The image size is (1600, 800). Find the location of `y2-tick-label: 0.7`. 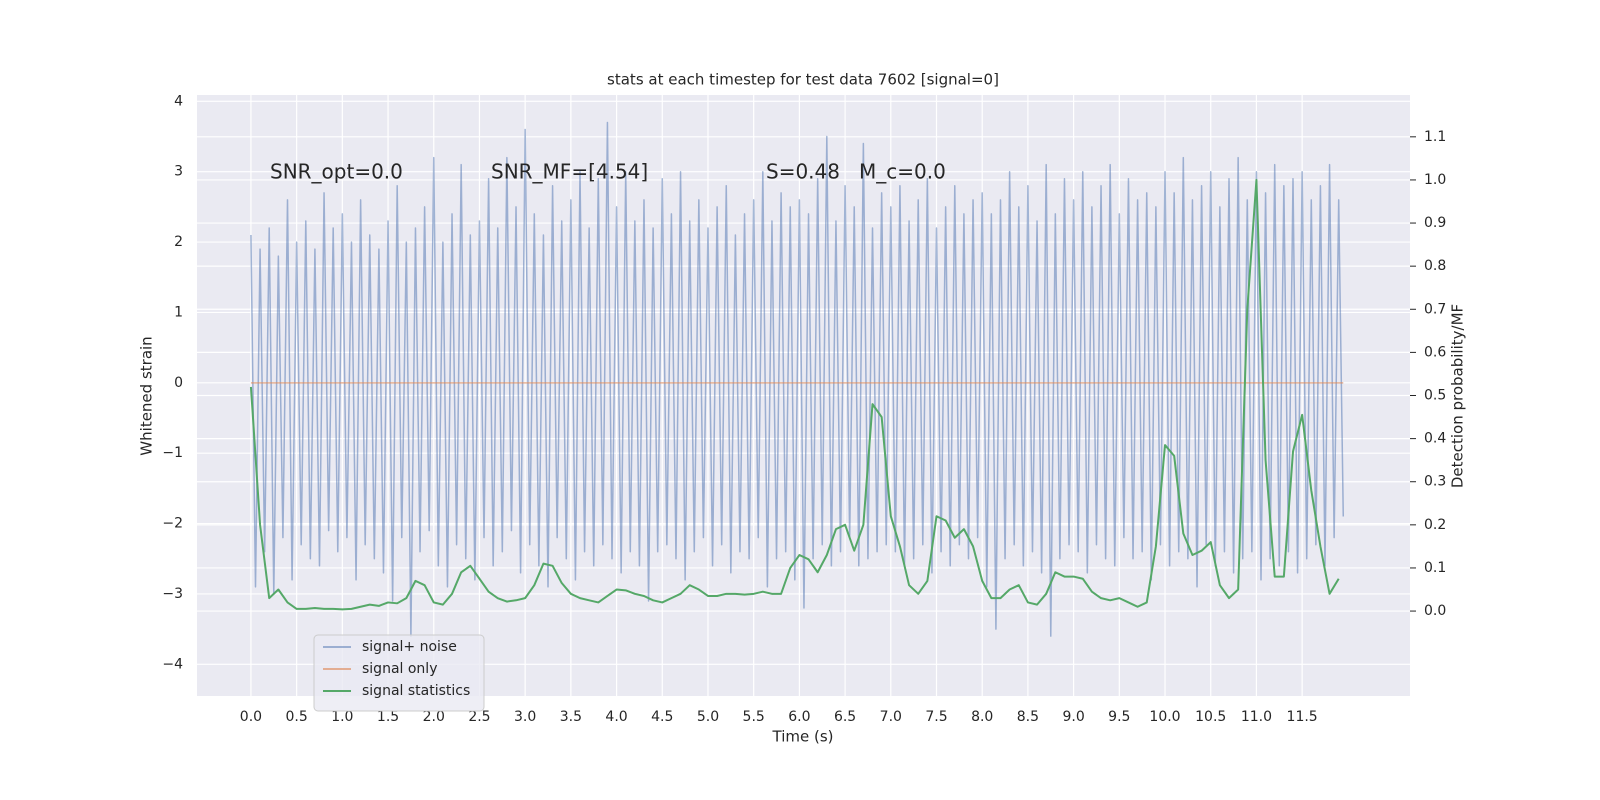

y2-tick-label: 0.7 is located at coordinates (1435, 309).